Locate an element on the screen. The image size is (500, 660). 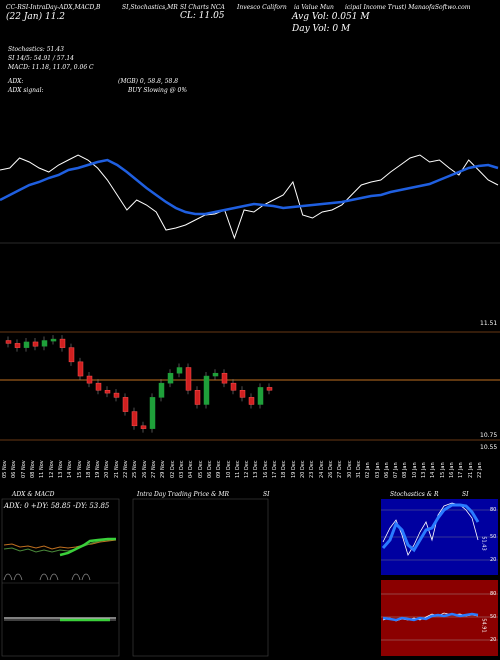
date-tick: 06 Dec is located at coordinates (209, 469).